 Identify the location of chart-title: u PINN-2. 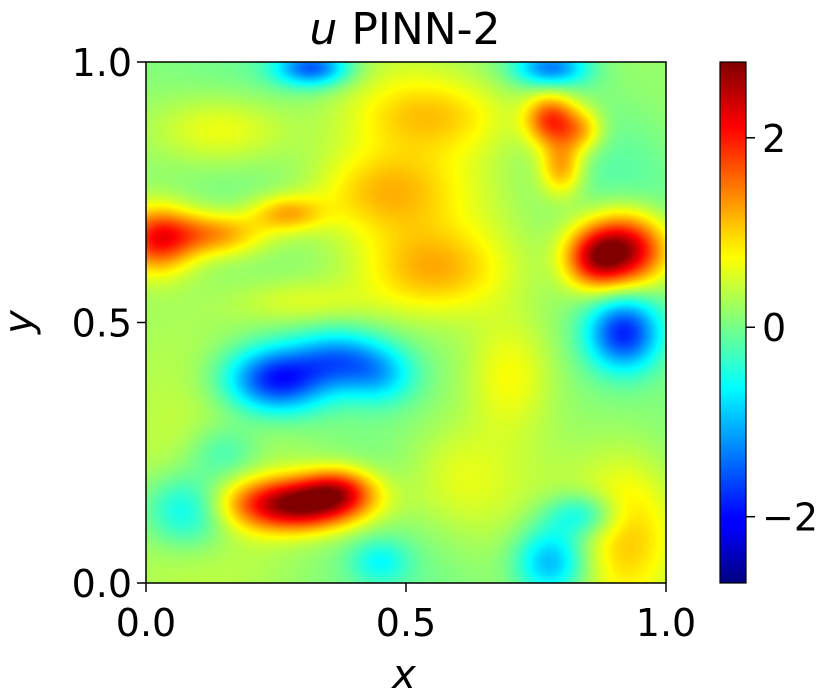
(404, 29).